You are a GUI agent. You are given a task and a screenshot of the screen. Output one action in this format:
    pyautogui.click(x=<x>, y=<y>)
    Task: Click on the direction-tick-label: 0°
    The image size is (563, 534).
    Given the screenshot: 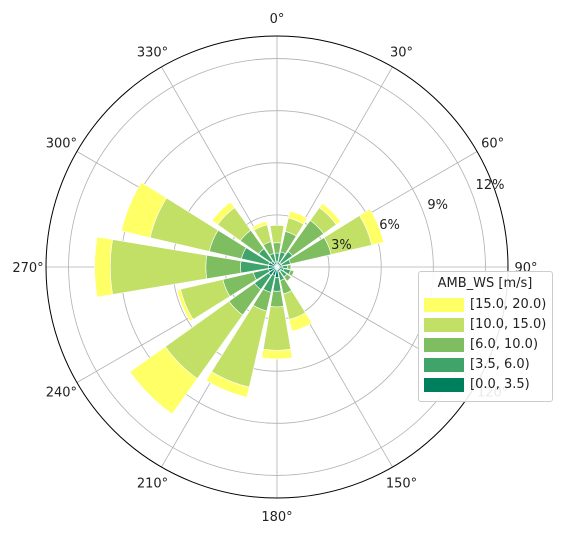 What is the action you would take?
    pyautogui.click(x=277, y=19)
    